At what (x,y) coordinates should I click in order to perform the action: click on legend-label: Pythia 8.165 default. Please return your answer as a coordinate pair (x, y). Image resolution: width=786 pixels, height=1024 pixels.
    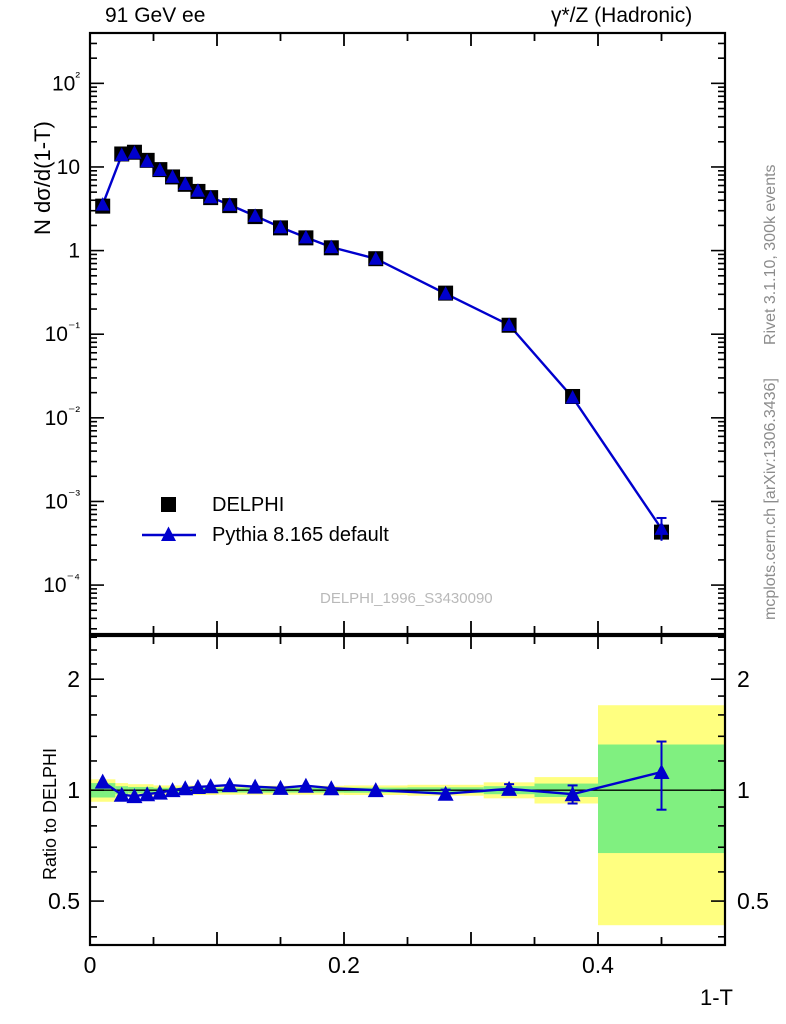
    Looking at the image, I should click on (300, 534).